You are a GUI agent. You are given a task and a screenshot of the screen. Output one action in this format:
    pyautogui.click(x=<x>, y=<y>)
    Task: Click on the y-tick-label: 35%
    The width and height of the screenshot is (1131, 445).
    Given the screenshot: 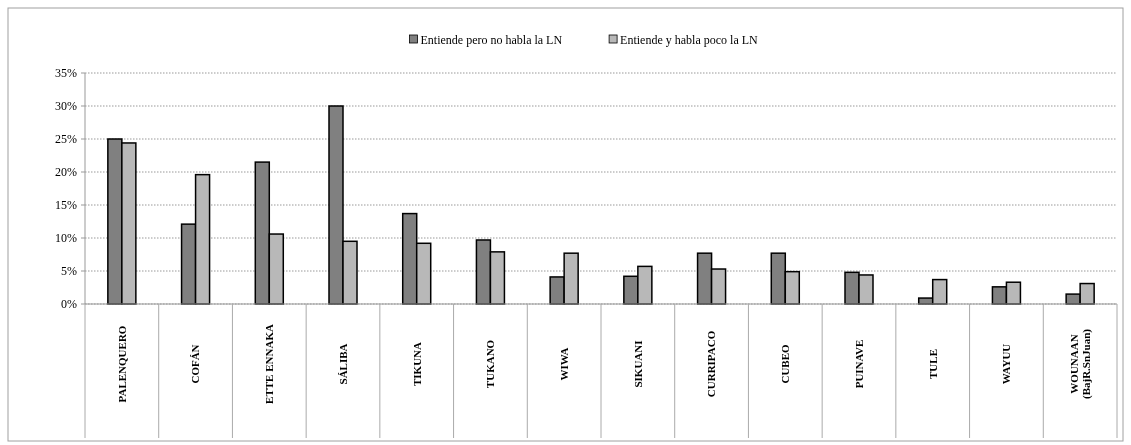 What is the action you would take?
    pyautogui.click(x=66, y=73)
    